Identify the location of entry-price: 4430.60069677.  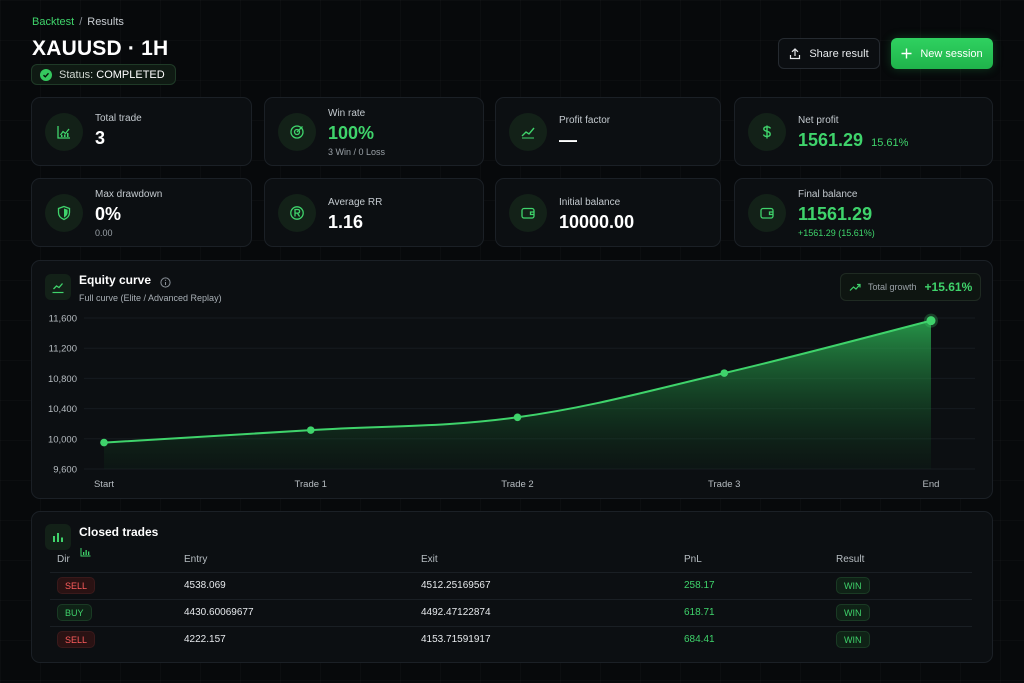
(219, 612).